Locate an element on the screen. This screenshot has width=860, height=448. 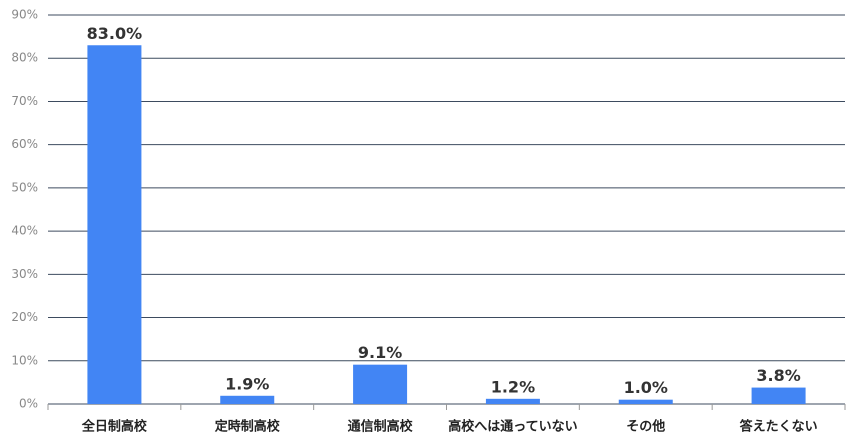
y-tick-label: 40% is located at coordinates (24, 231).